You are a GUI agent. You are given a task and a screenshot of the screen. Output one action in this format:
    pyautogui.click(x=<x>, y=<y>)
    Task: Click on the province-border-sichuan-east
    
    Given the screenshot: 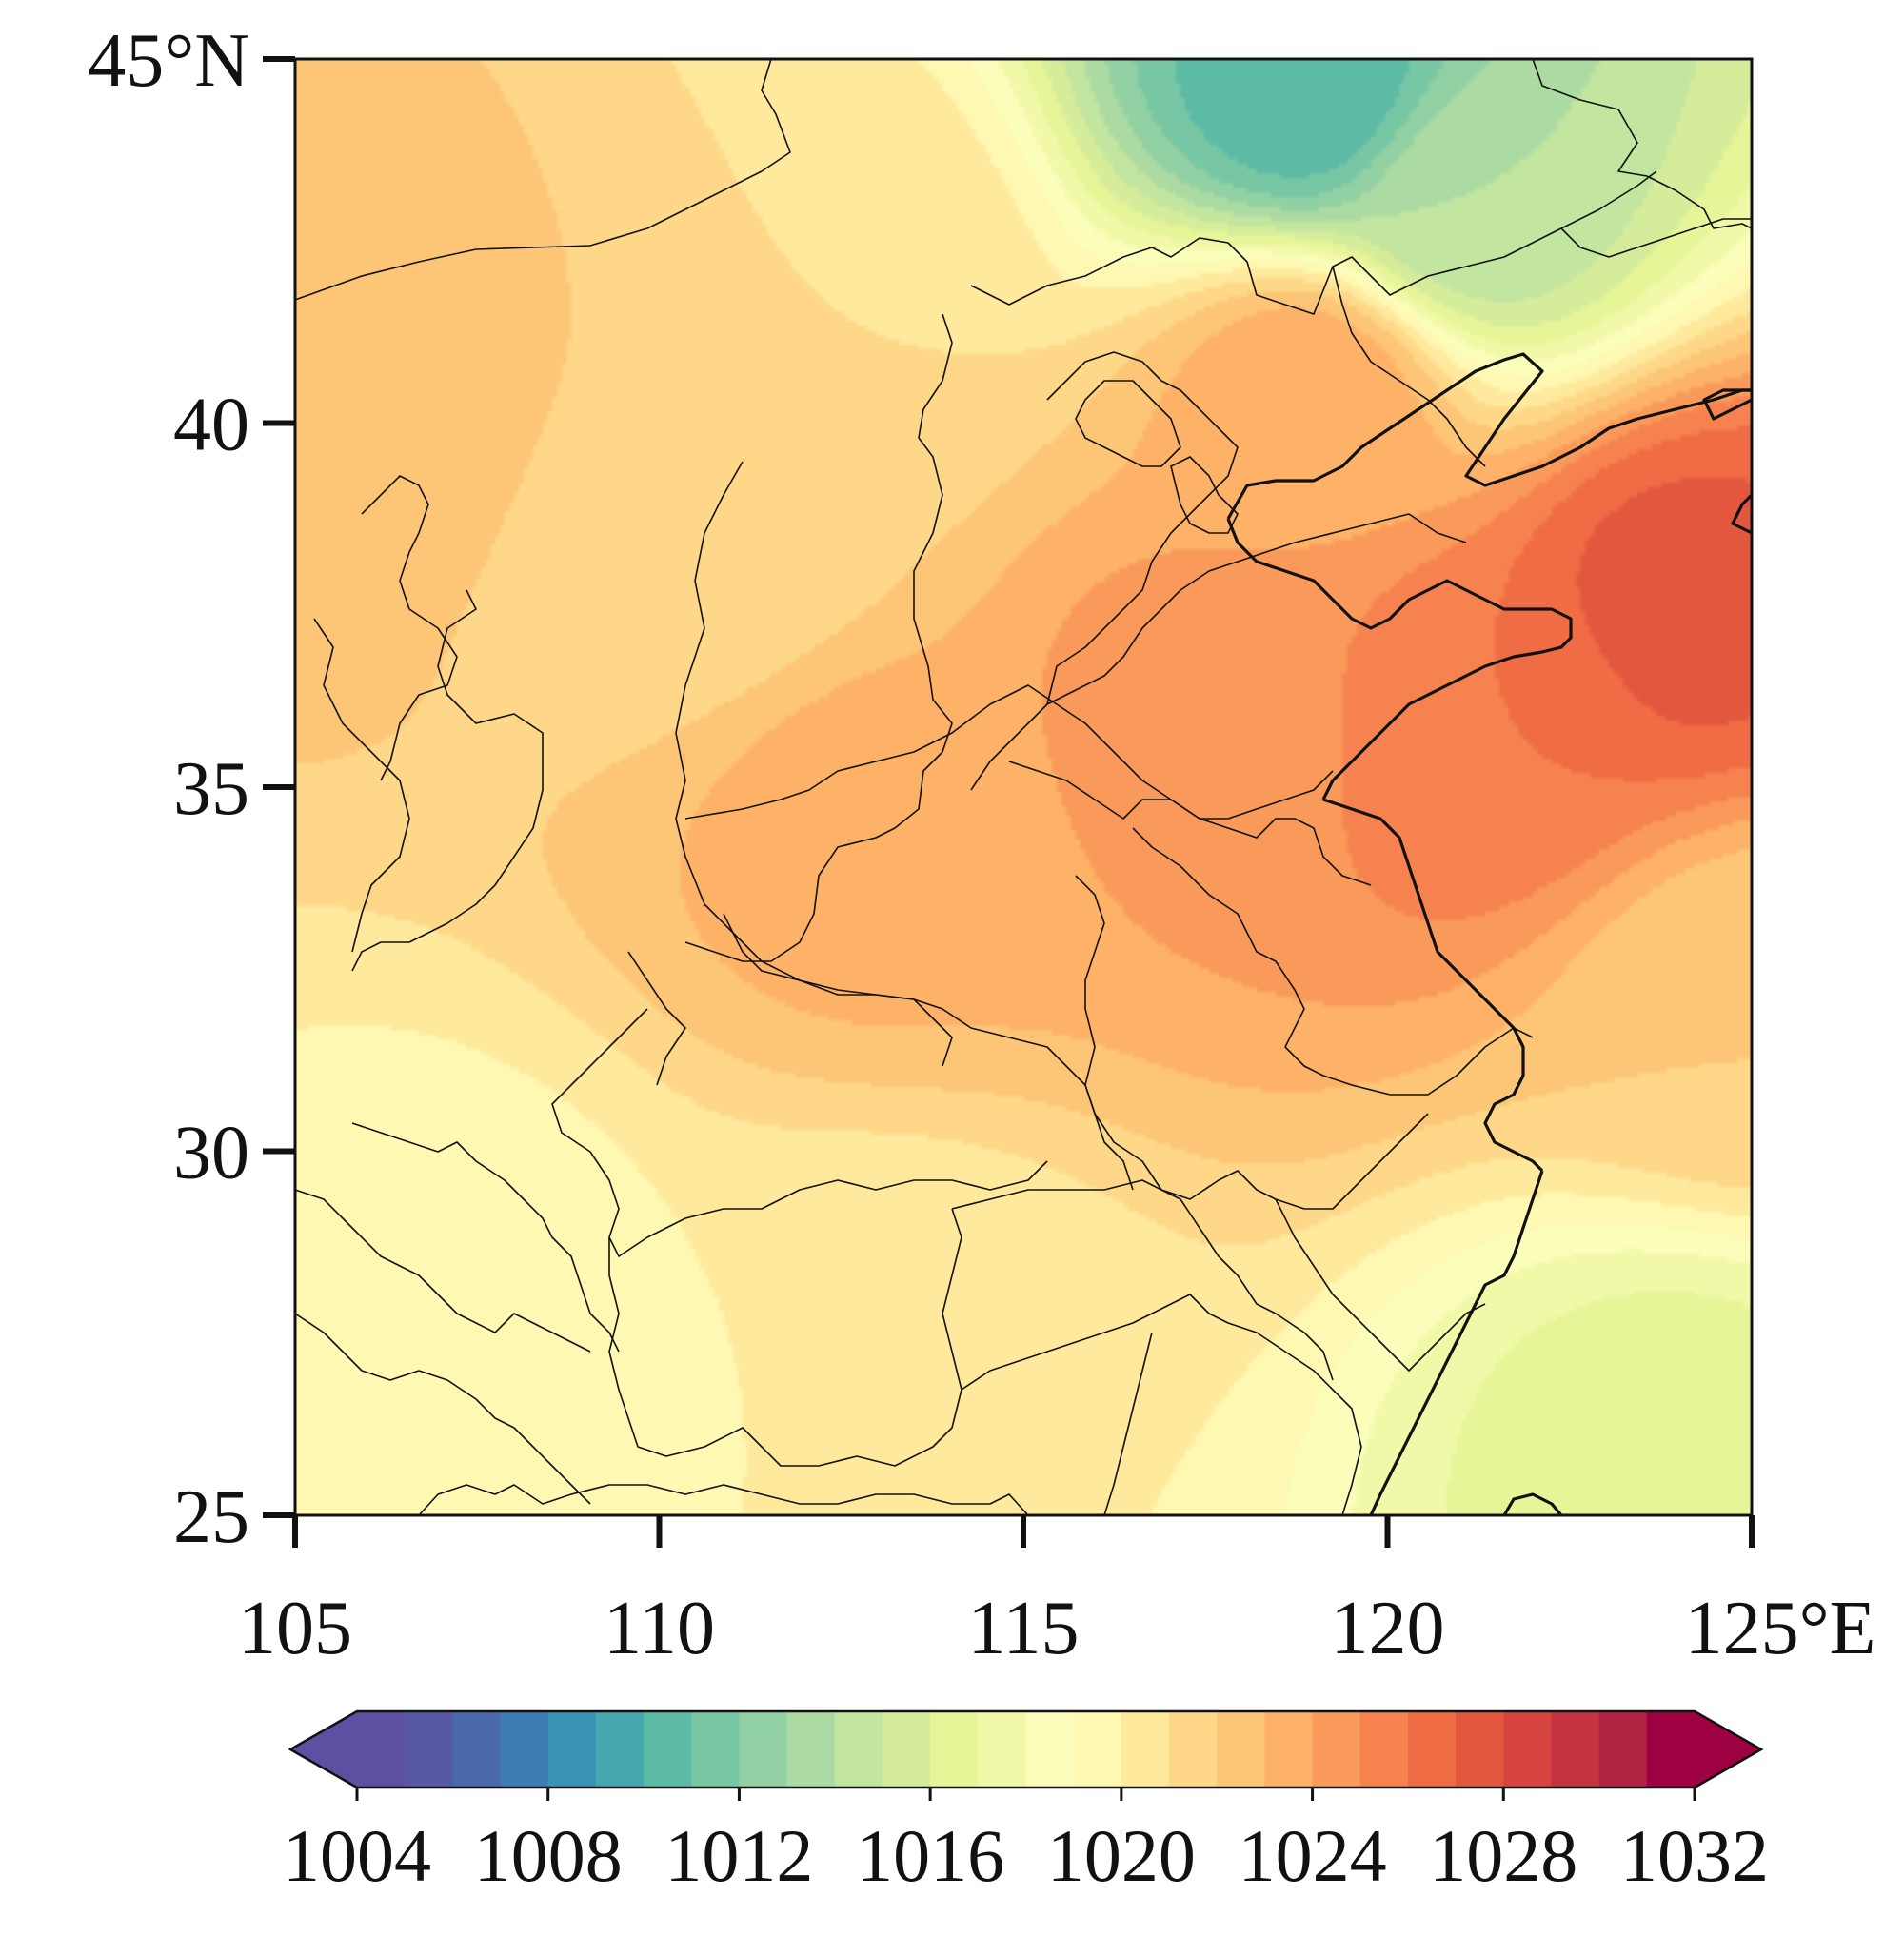 What is the action you would take?
    pyautogui.click(x=443, y=1271)
    